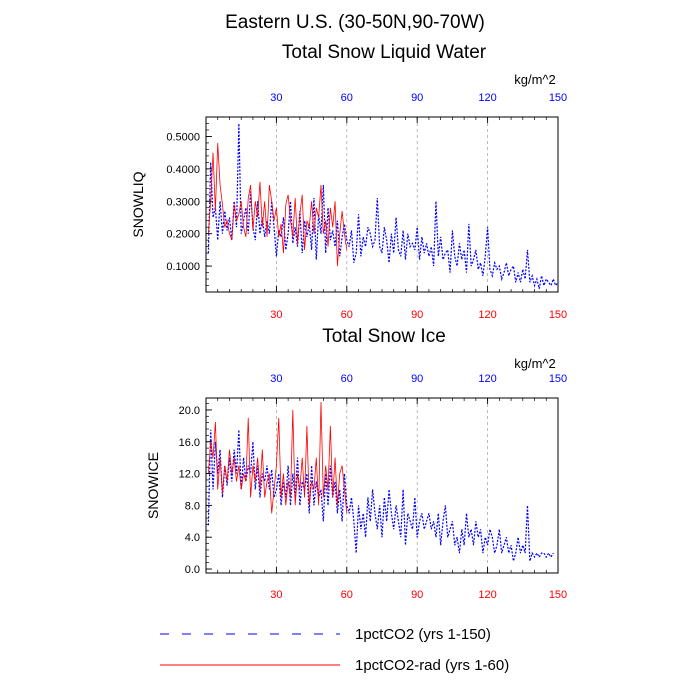 This screenshot has height=700, width=700. I want to click on y-tick-label: 0.4000, so click(183, 170).